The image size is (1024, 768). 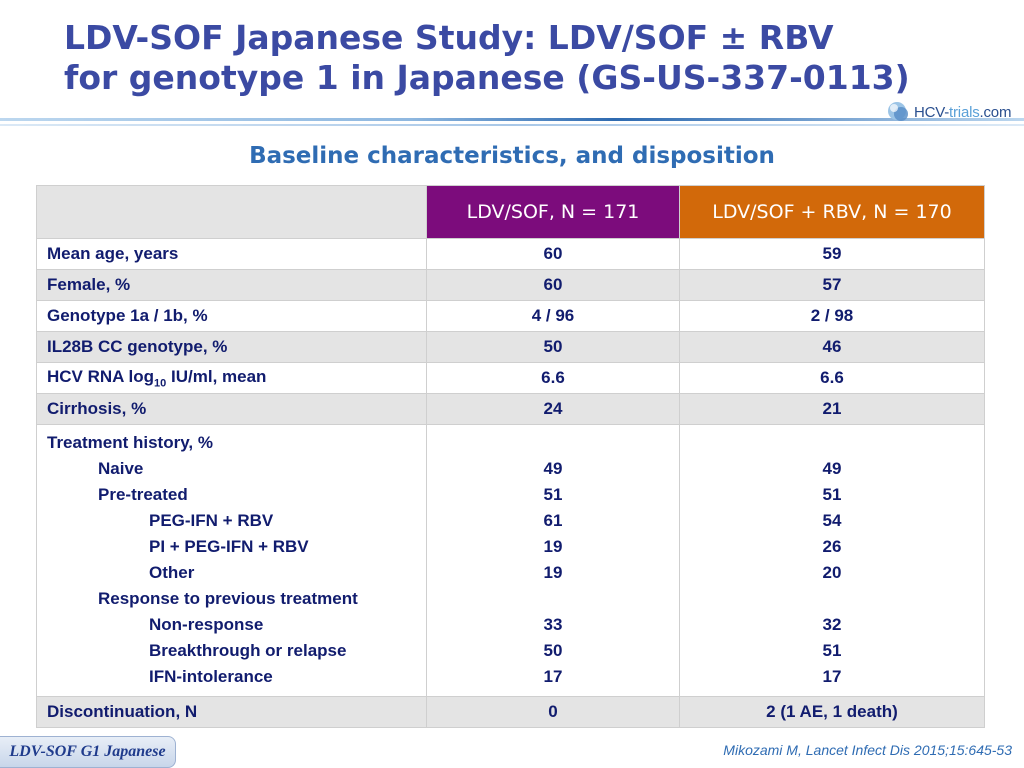 I want to click on row-value-ldv-sof-rbv: 2 / 98, so click(x=832, y=316).